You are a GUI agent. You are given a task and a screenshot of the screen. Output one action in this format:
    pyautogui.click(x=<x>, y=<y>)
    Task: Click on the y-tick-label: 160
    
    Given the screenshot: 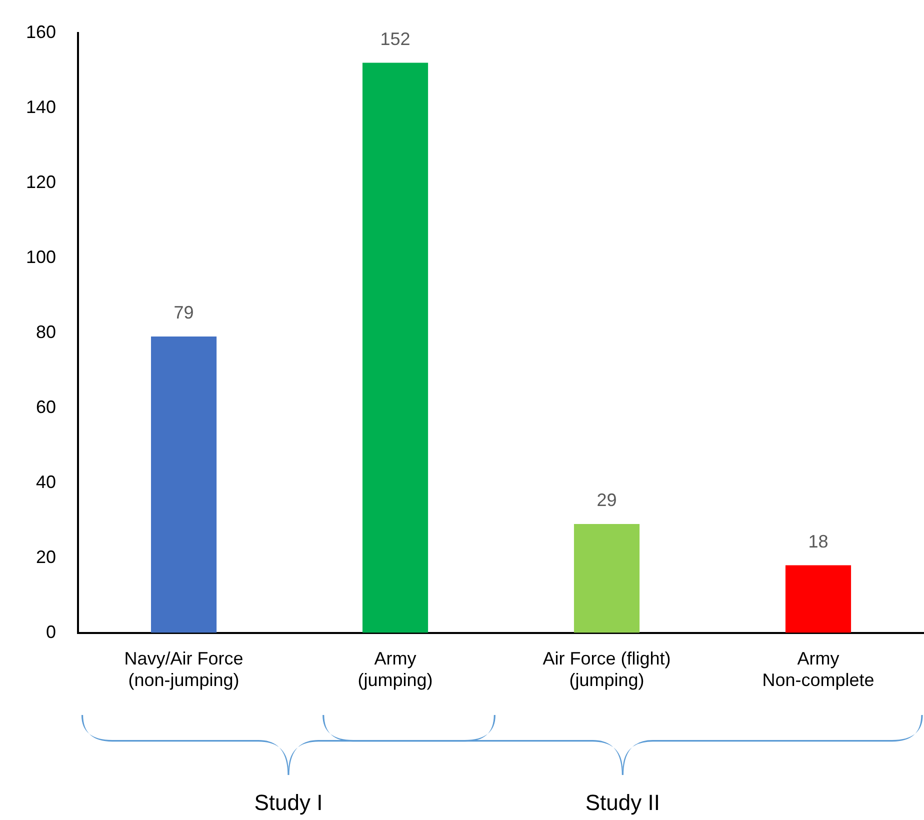 What is the action you would take?
    pyautogui.click(x=41, y=32)
    